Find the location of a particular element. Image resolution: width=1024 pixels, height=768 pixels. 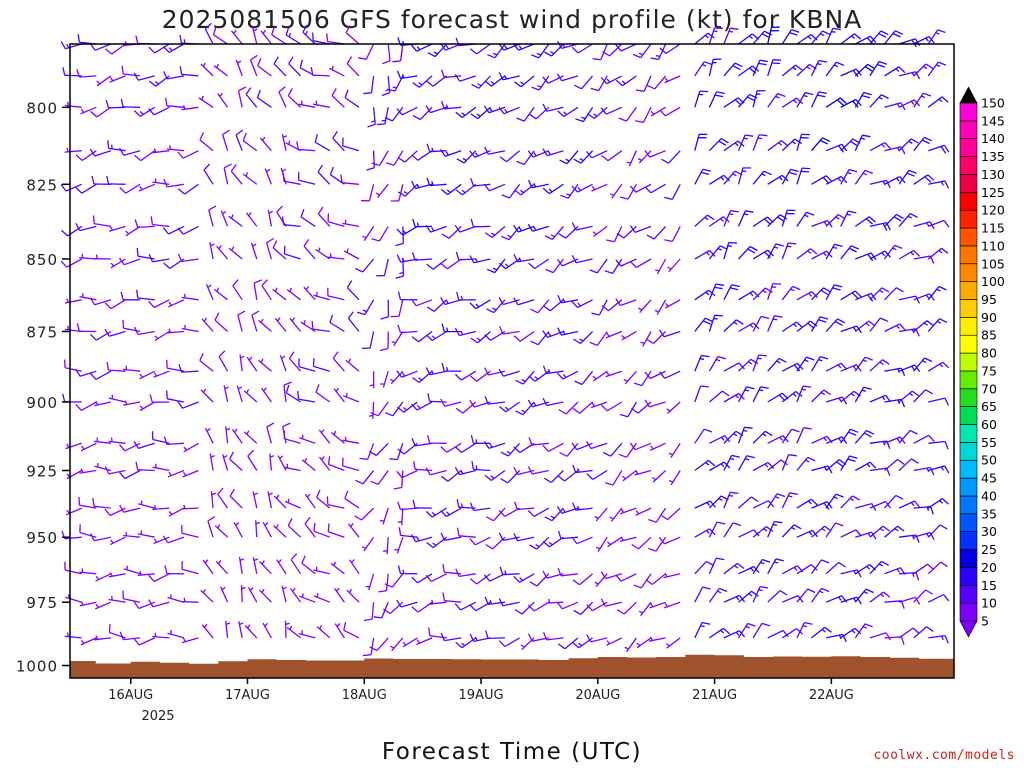

x-axis: 16AUG 17AUG 18AUG 19AUG 20AUG 21AUG 22AUG is located at coordinates (481, 690).